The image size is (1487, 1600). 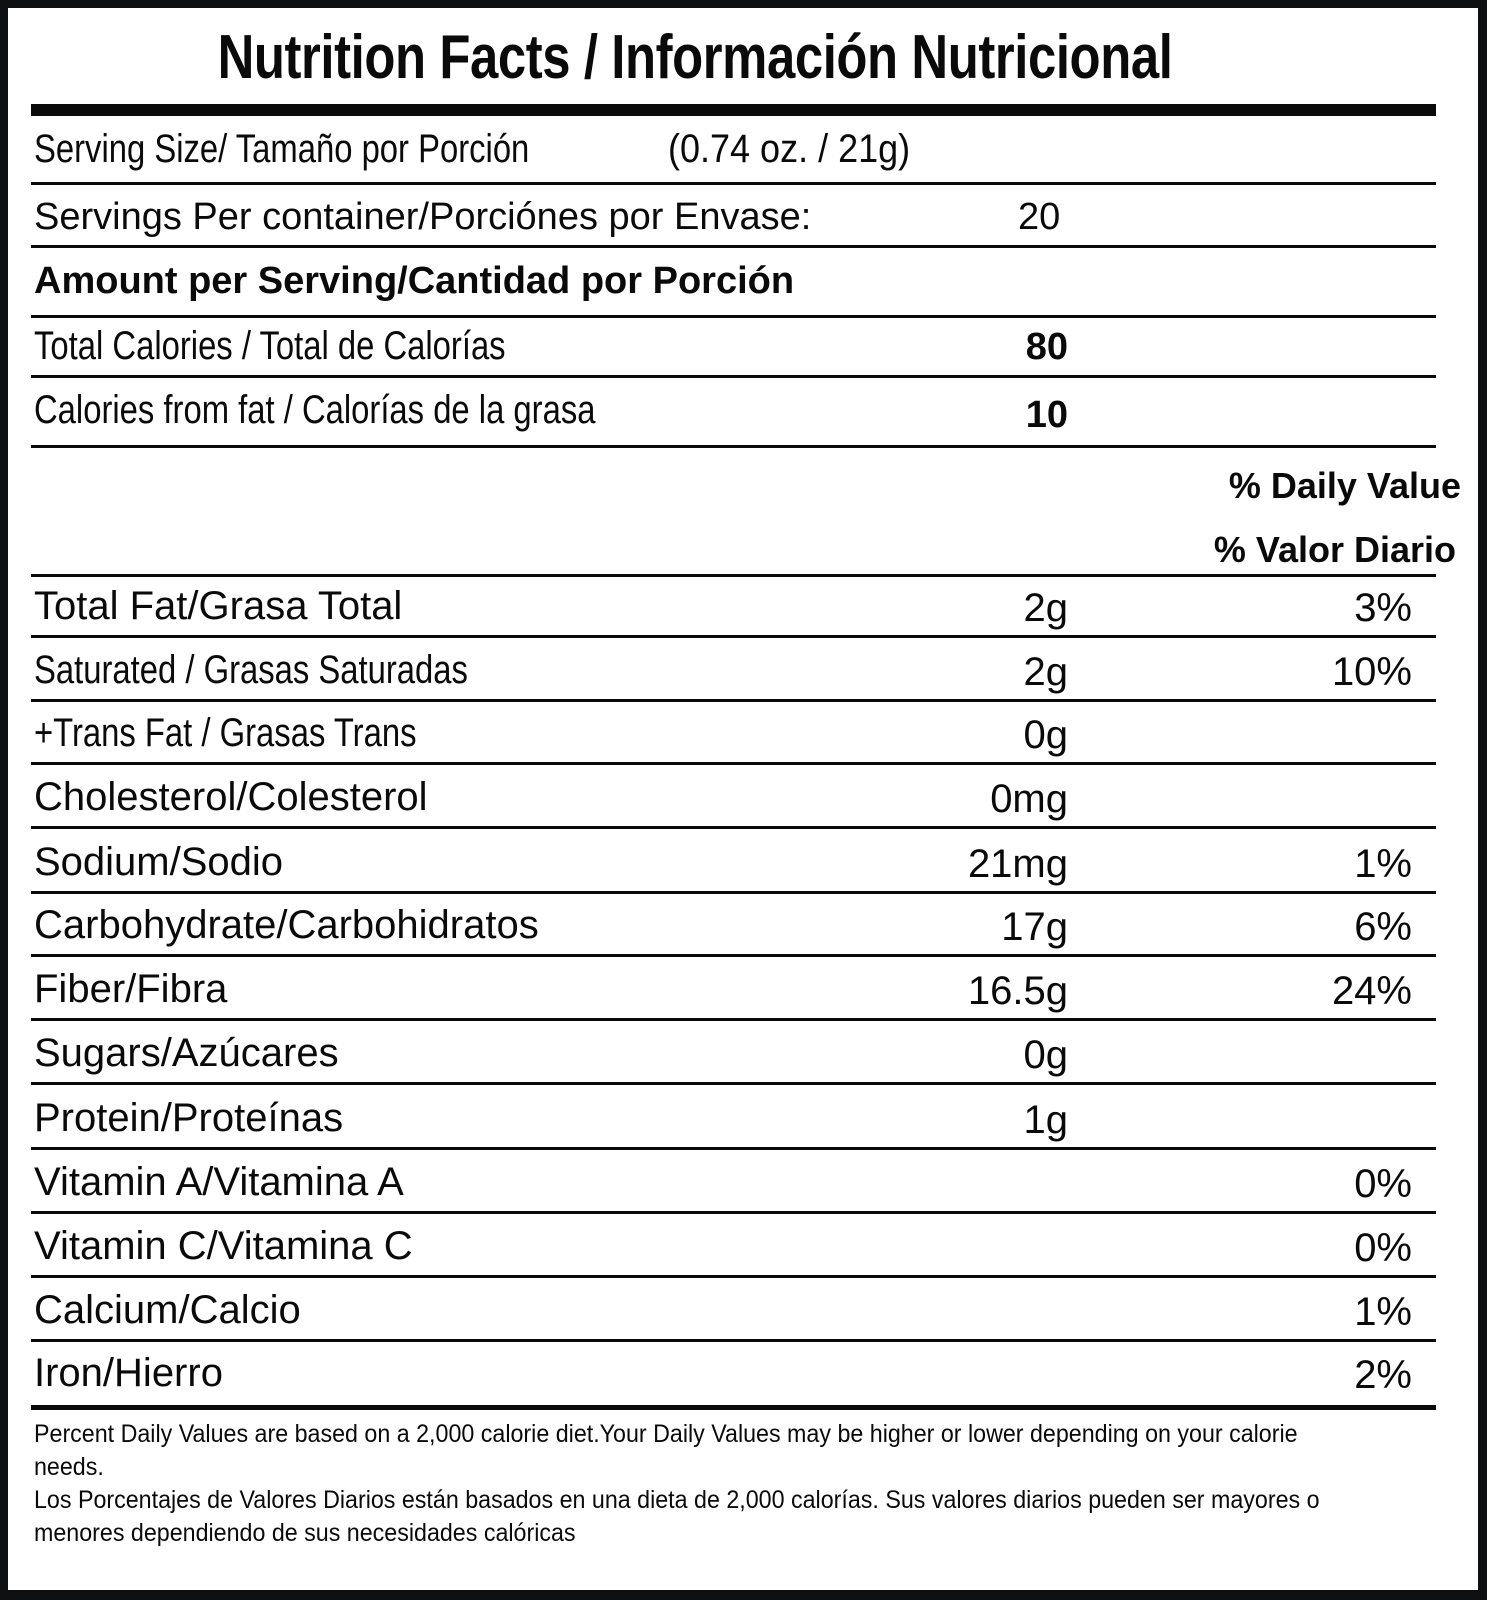 What do you see at coordinates (1046, 347) in the screenshot?
I see `calories-value: 80` at bounding box center [1046, 347].